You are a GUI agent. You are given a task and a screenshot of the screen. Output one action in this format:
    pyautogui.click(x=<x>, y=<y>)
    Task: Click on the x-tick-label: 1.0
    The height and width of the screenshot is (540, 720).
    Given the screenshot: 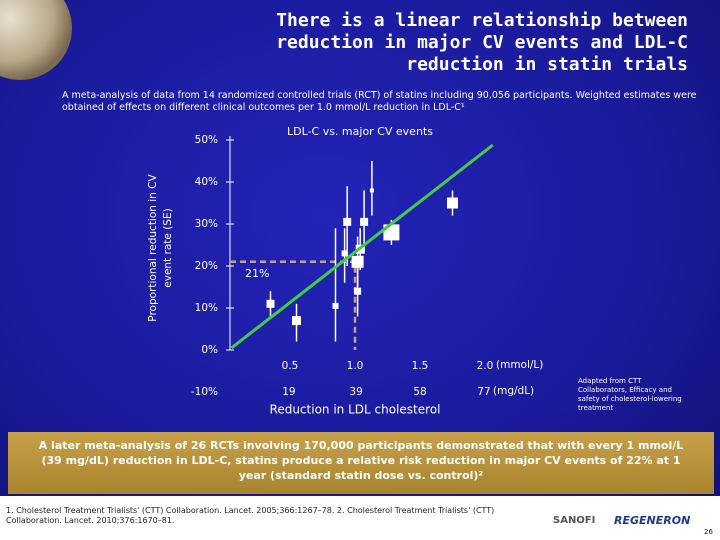 What is the action you would take?
    pyautogui.click(x=355, y=366)
    